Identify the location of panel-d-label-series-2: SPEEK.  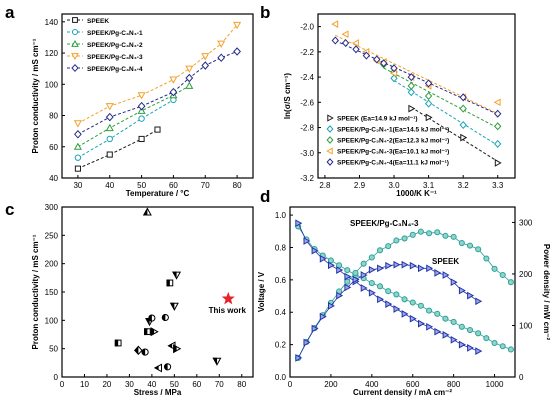
(445, 261).